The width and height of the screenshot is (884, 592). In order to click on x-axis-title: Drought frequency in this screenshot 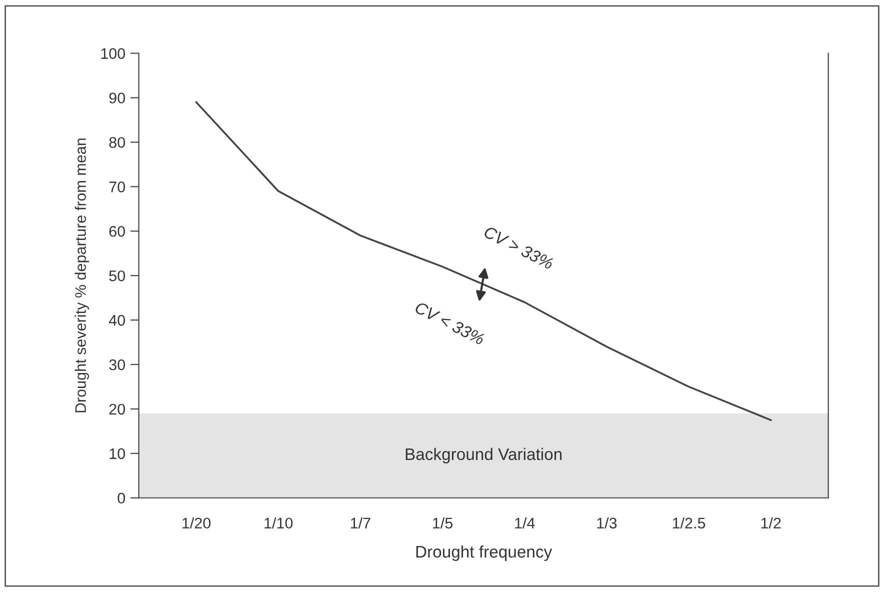, I will do `click(484, 553)`.